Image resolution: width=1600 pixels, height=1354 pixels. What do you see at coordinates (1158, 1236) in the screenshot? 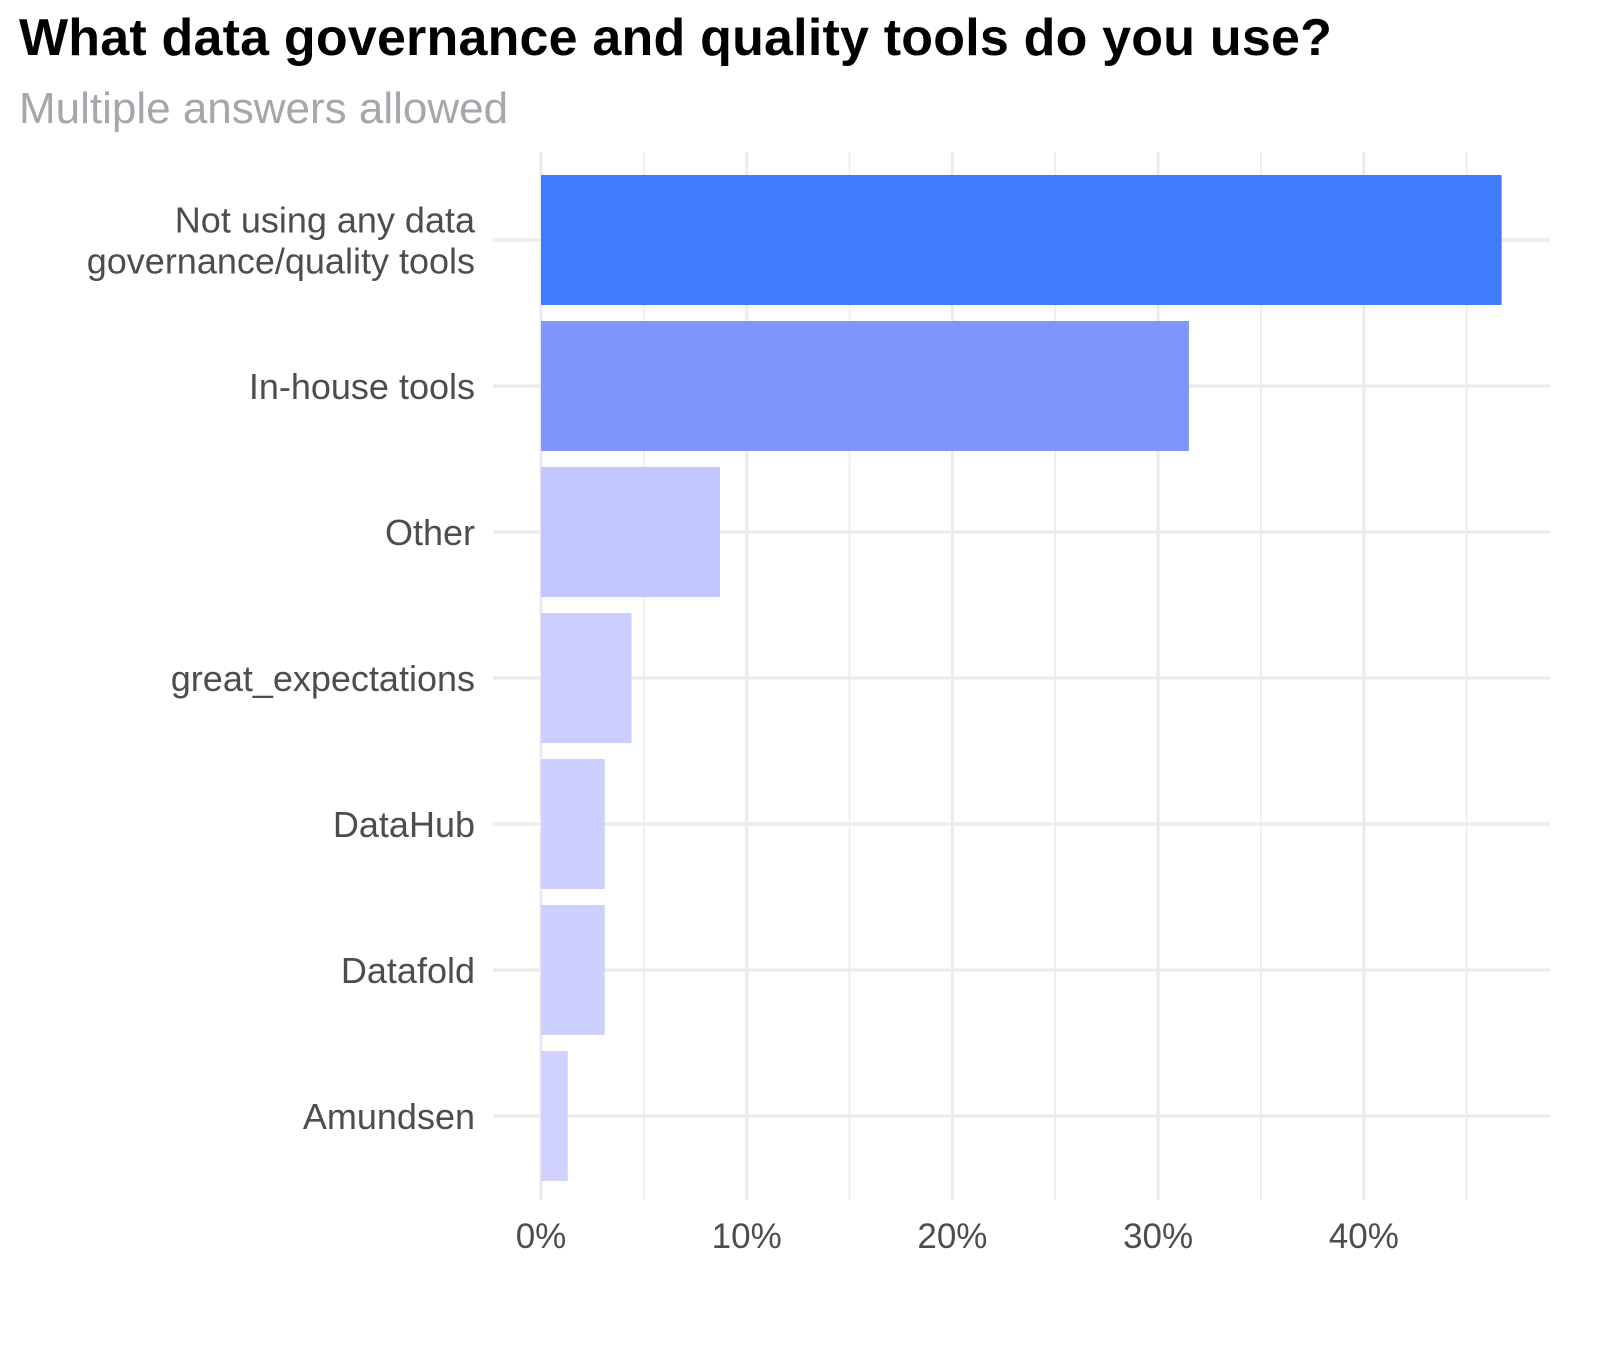
I see `x-tick-label: 30%` at bounding box center [1158, 1236].